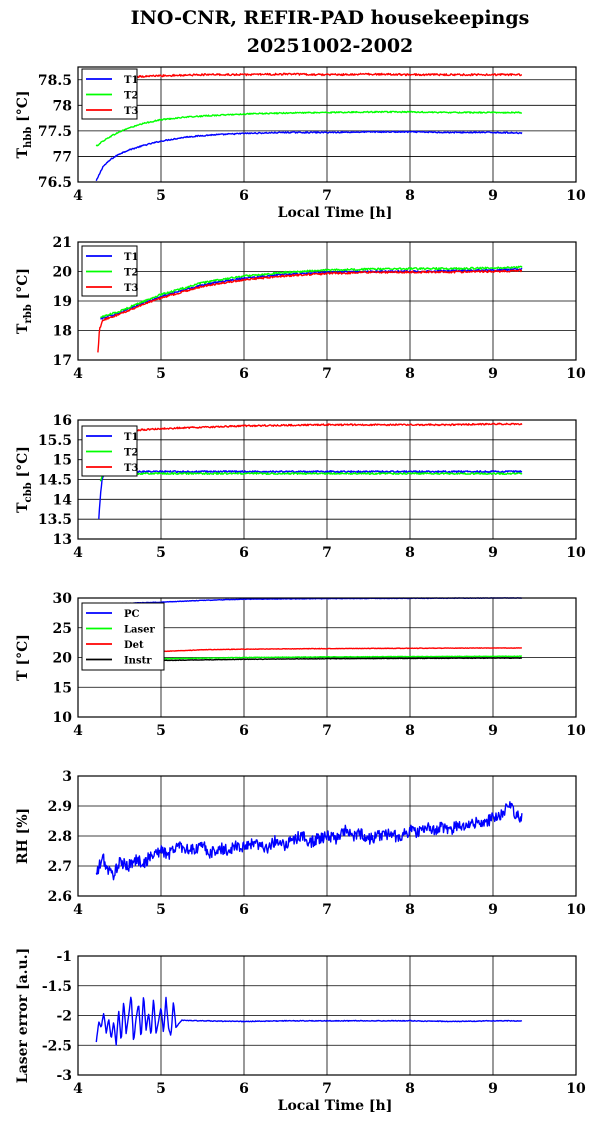 The width and height of the screenshot is (595, 1134). I want to click on chart-panel-2: 17 18 19 20 21 4 5 6 7 8 9 10 Trbb [°C] T1 T2 T3, so click(300, 308).